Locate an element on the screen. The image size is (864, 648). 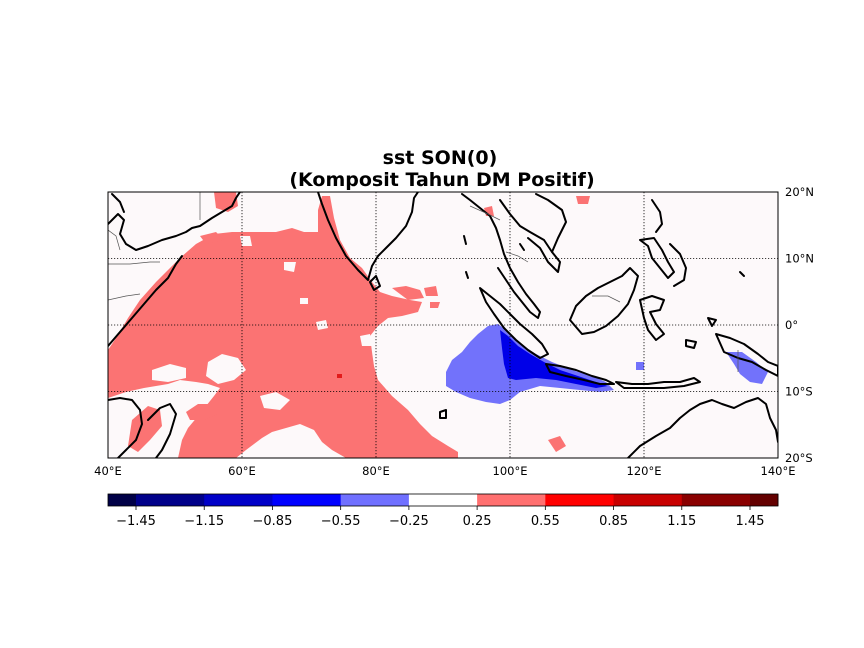
colorbar-tick-label: −0.85 is located at coordinates (273, 521).